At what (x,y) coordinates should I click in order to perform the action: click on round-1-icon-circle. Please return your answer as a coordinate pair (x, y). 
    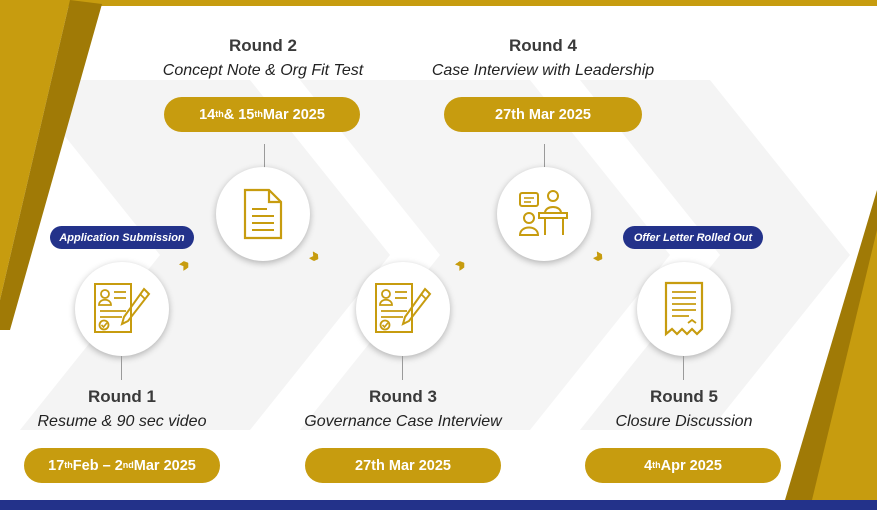
    Looking at the image, I should click on (122, 309).